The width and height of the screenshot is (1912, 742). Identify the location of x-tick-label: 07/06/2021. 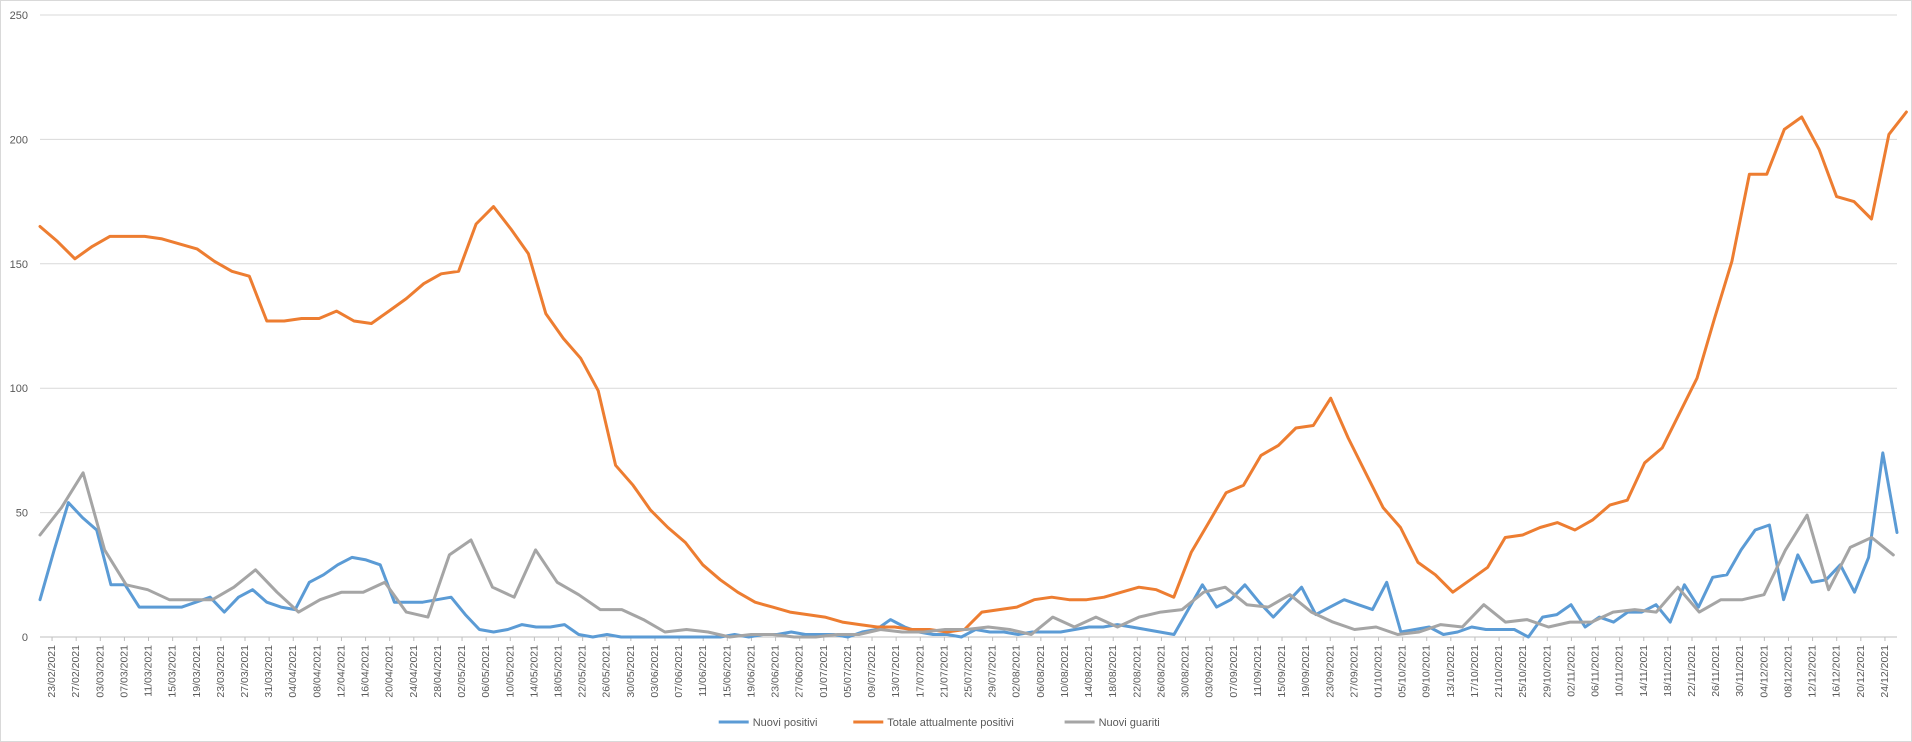
(679, 671).